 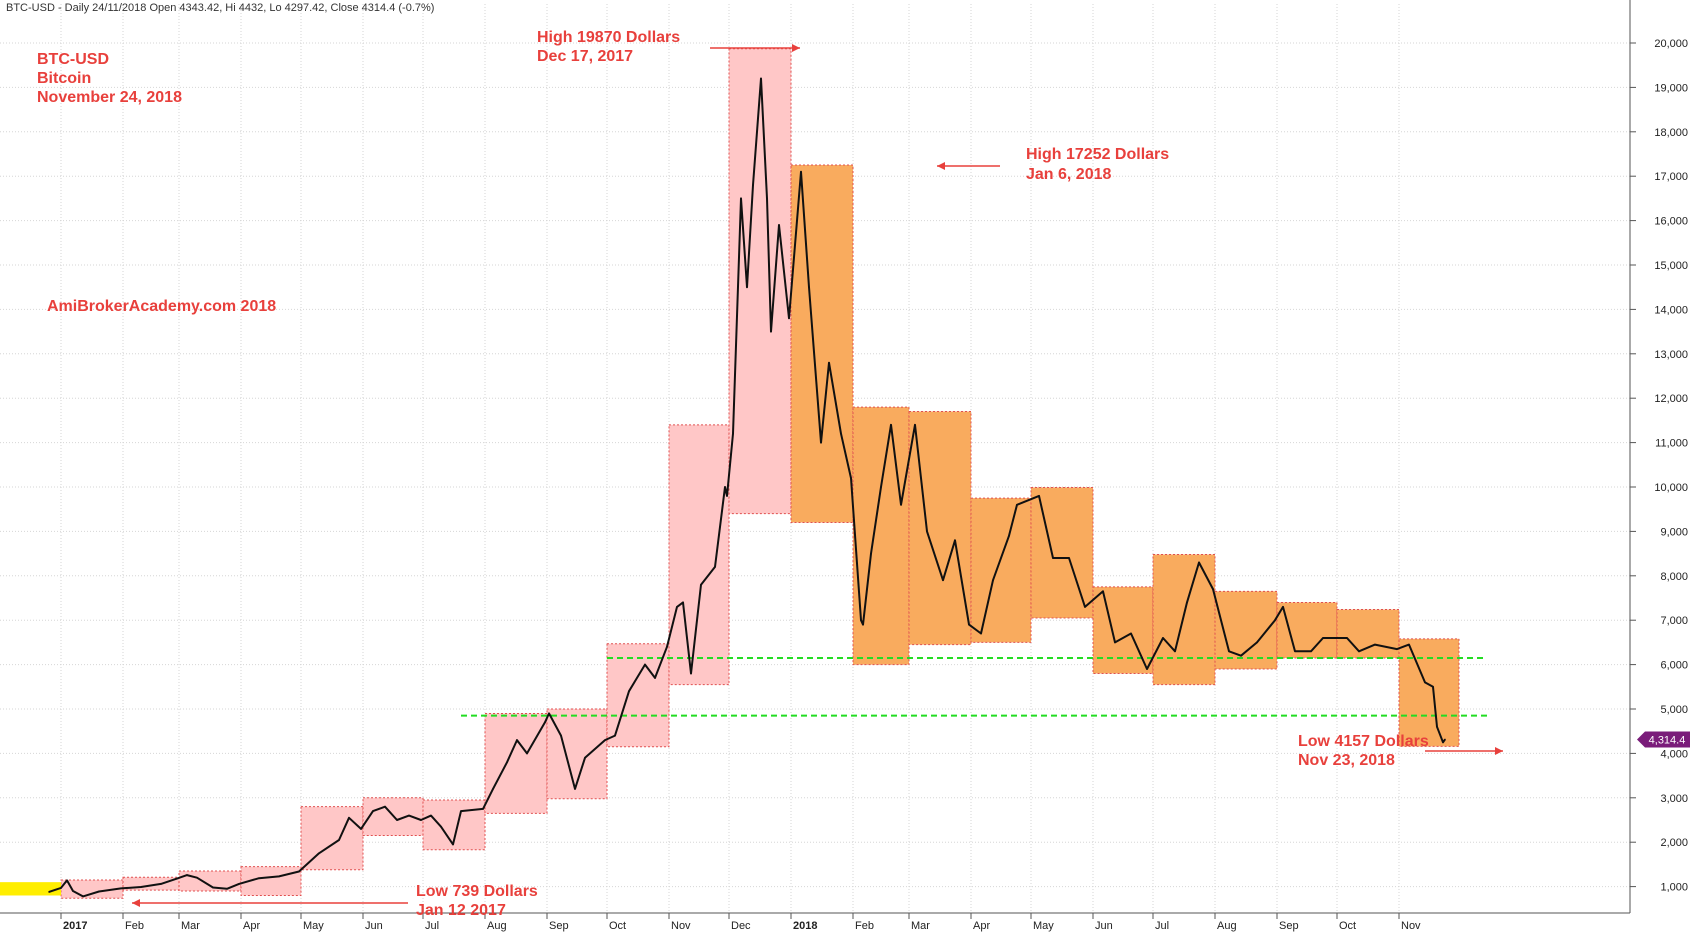 What do you see at coordinates (796, 48) in the screenshot?
I see `arrow-high-2017-head` at bounding box center [796, 48].